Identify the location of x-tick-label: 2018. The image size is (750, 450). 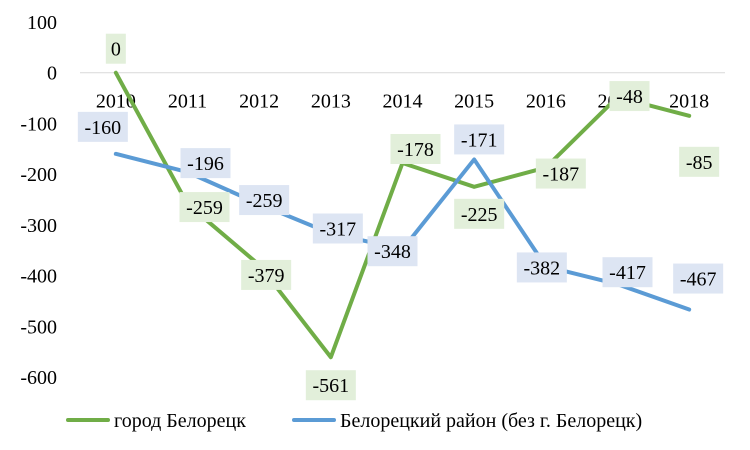
(689, 102).